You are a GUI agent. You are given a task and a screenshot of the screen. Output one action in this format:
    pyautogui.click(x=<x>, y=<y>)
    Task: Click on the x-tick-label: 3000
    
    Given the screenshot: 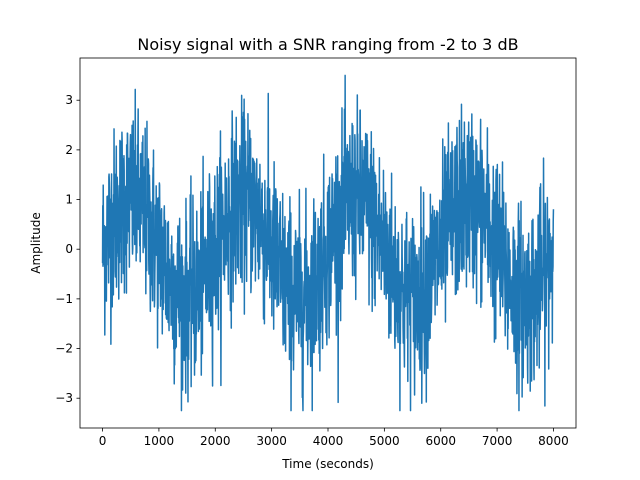 What is the action you would take?
    pyautogui.click(x=271, y=441)
    